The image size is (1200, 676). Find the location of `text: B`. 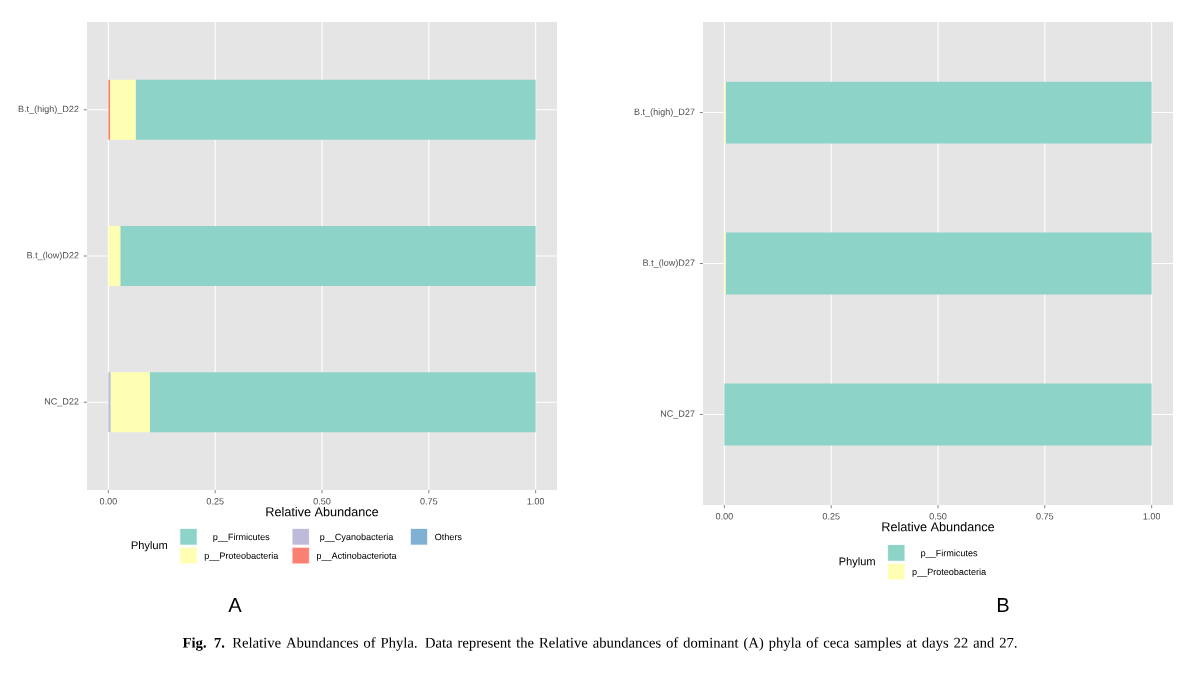

text: B is located at coordinates (1003, 605).